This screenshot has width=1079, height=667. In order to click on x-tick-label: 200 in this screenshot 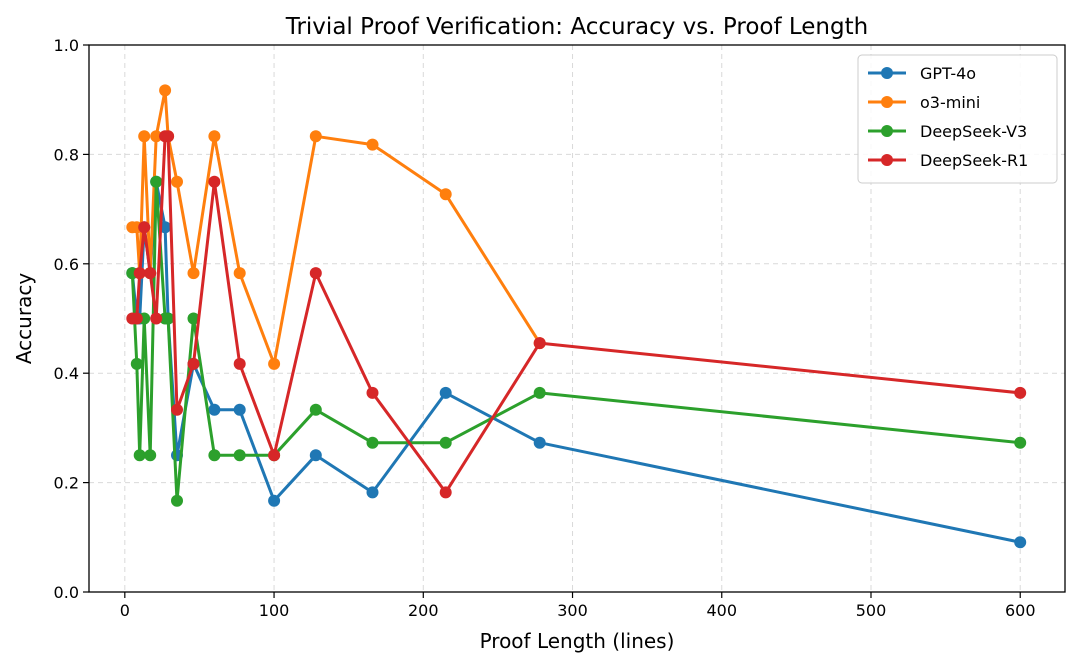, I will do `click(423, 610)`.